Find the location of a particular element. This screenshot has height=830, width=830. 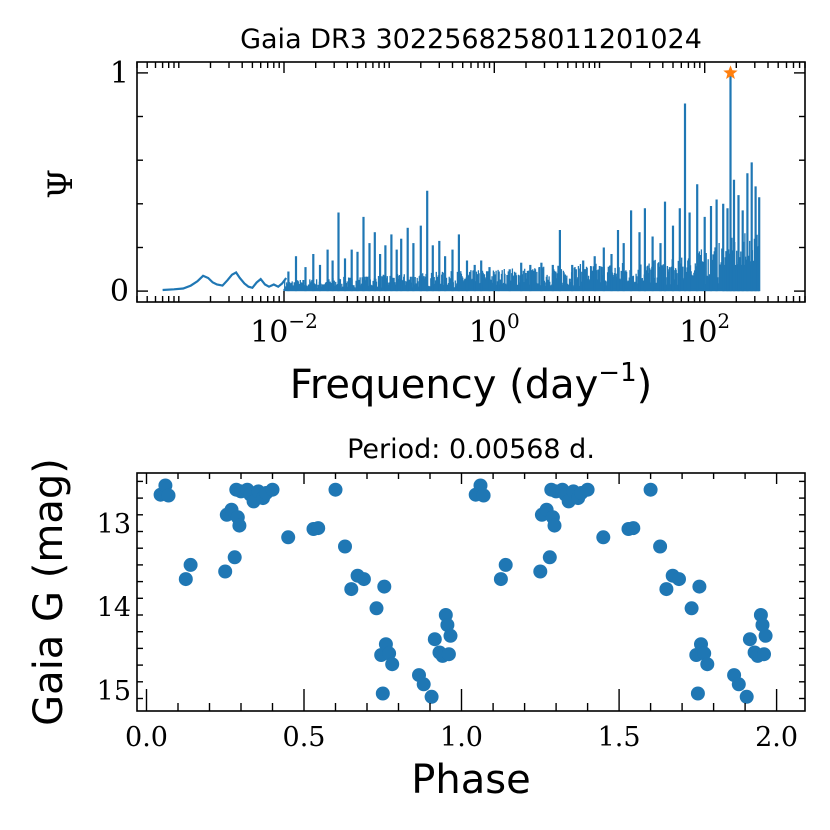

periodogram-dense-region is located at coordinates (741, 278).